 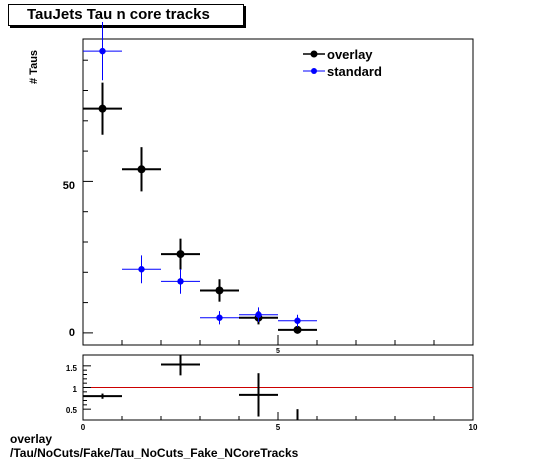 I want to click on ratio-y-axis, so click(x=87, y=387).